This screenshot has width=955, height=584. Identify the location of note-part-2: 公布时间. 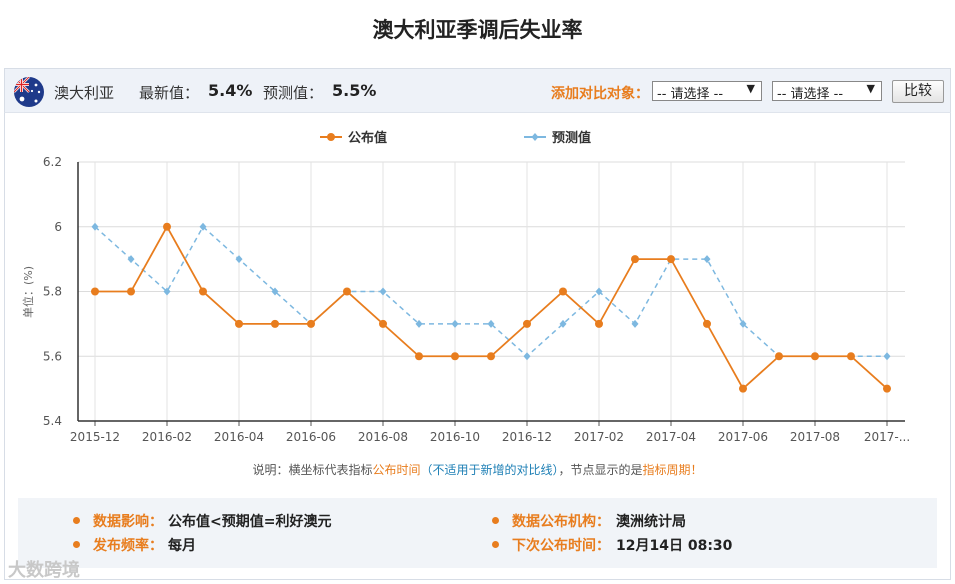
(396, 470).